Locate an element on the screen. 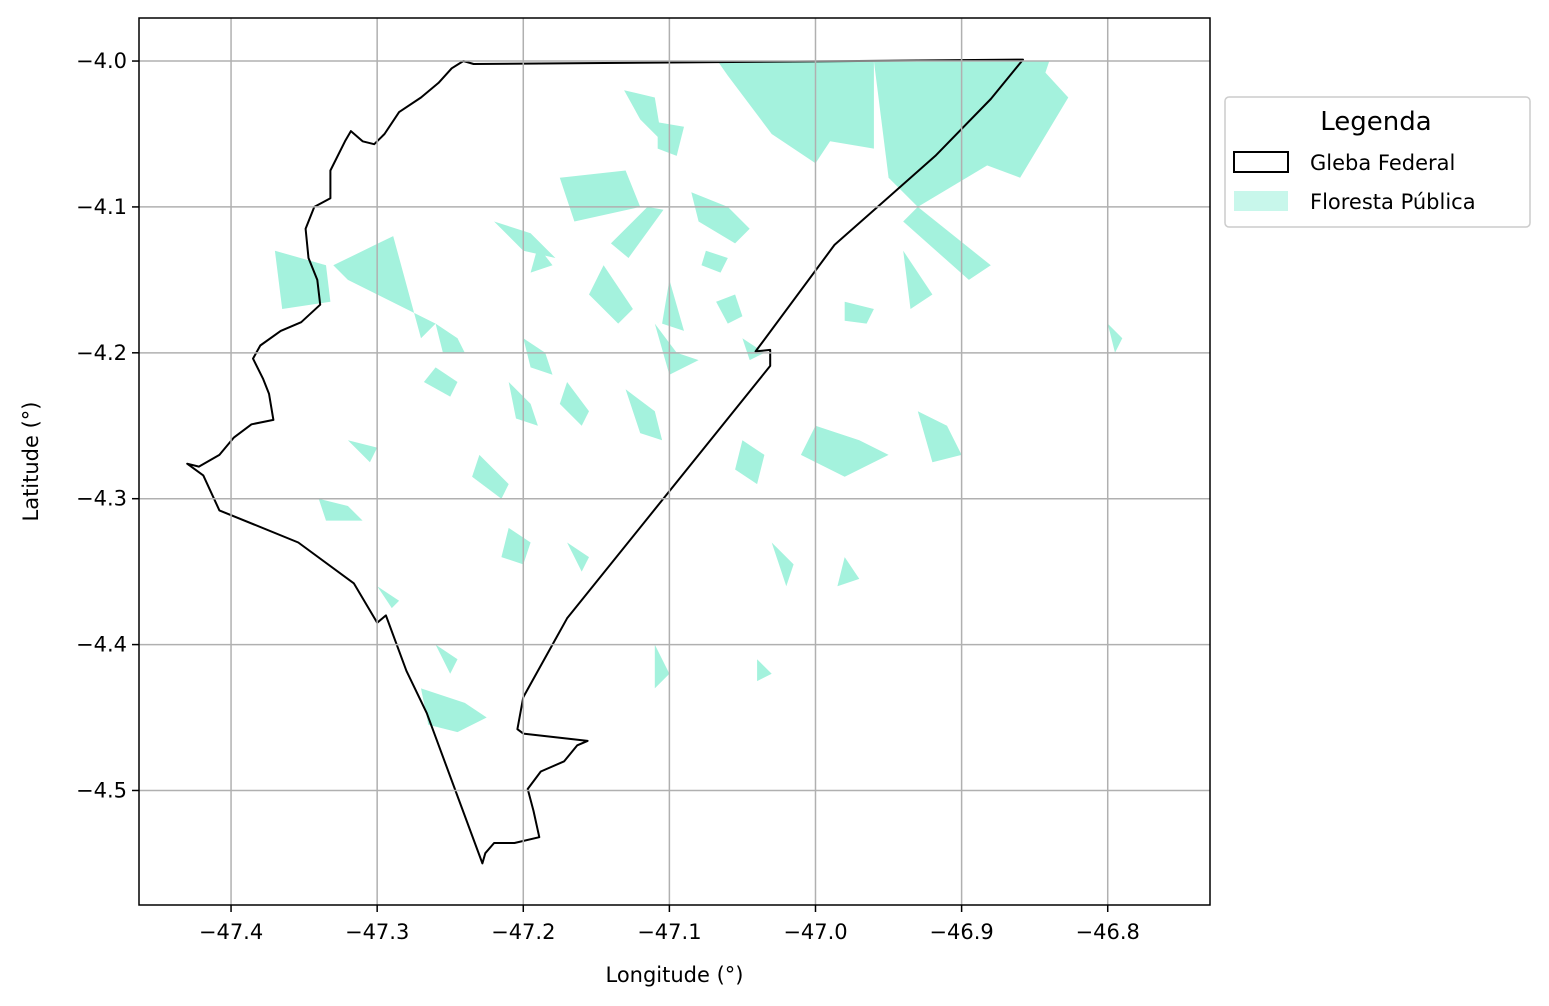 This screenshot has width=1549, height=1006. x-tick-label: −47.3 is located at coordinates (377, 932).